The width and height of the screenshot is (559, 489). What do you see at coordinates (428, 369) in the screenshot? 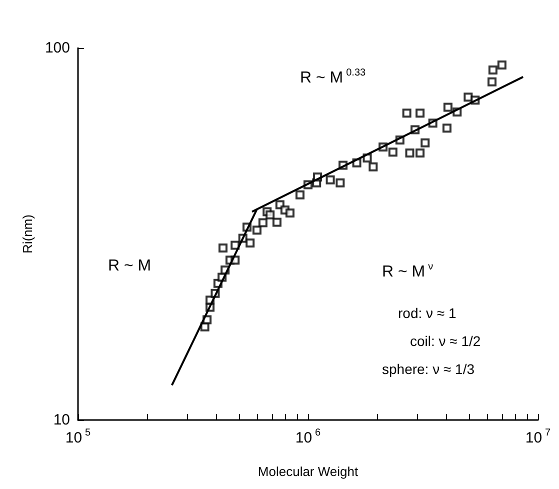
I see `annotation: sphere: ν ≈ 1/3` at bounding box center [428, 369].